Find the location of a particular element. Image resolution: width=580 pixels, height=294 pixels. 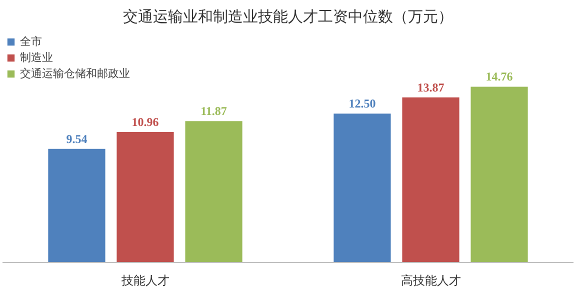

data-label: 14.76 is located at coordinates (499, 77).